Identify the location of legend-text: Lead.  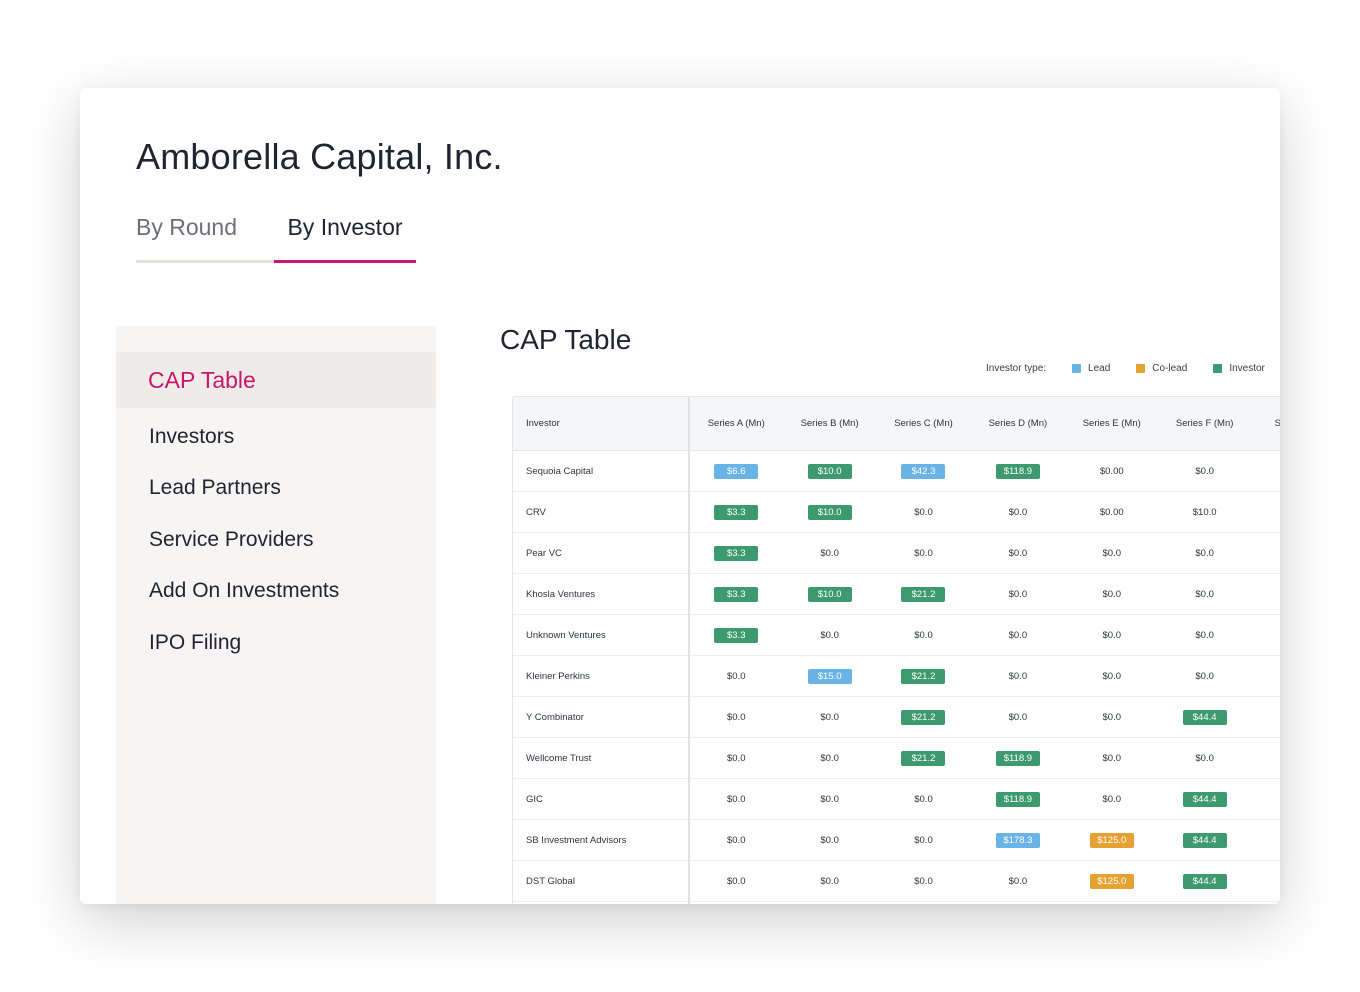
(1099, 368).